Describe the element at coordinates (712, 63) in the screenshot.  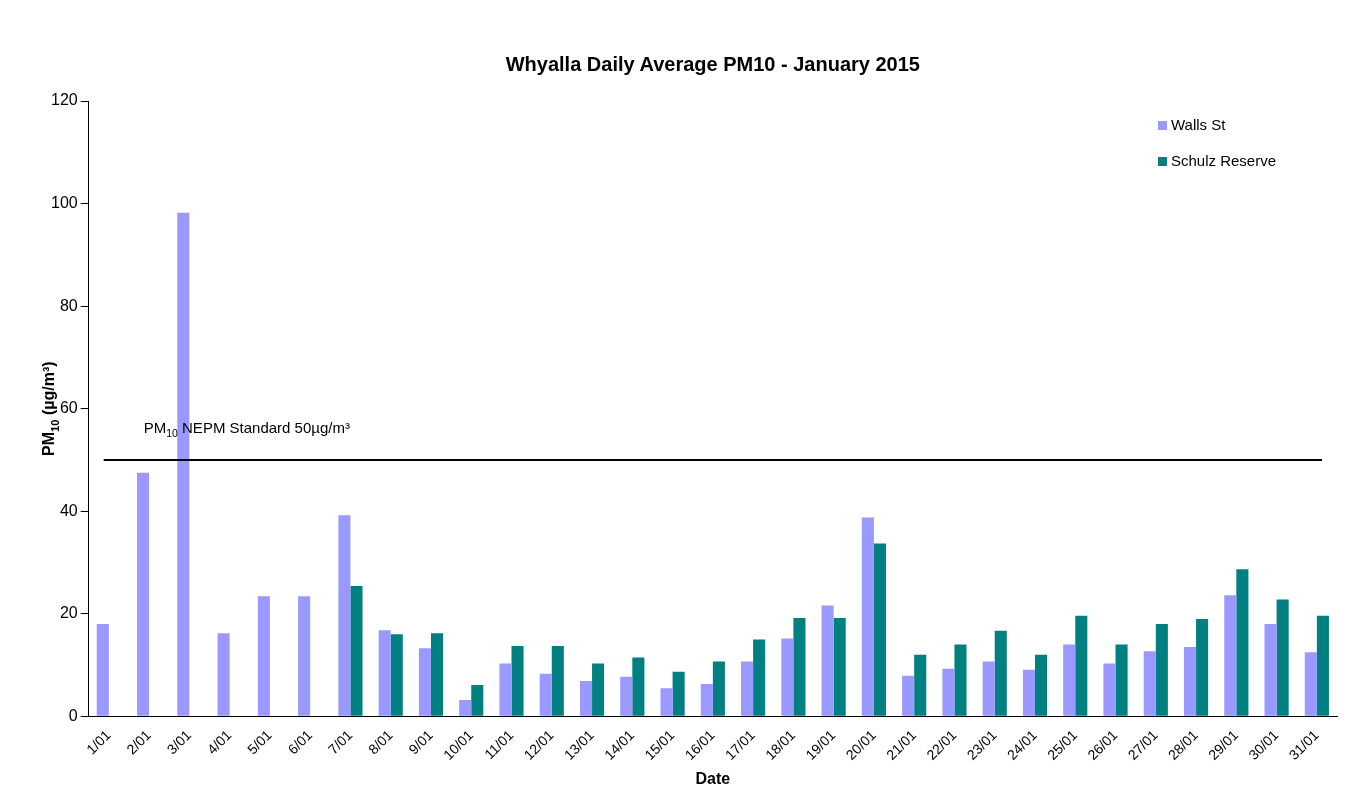
I see `chart-title: Whyalla Daily Average PM10 - January 2015` at that location.